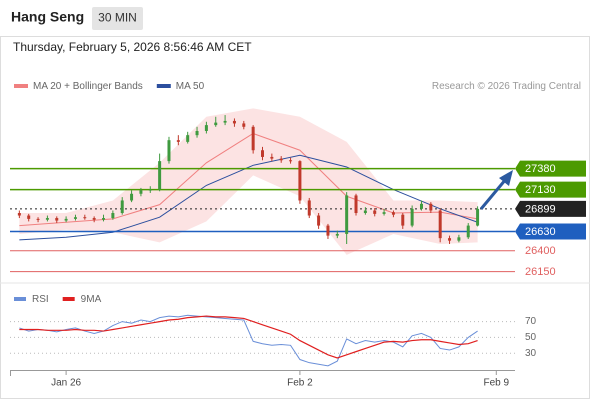 This screenshot has height=400, width=590. Describe the element at coordinates (506, 86) in the screenshot. I see `source: Research © 2026 Trading Central` at that location.